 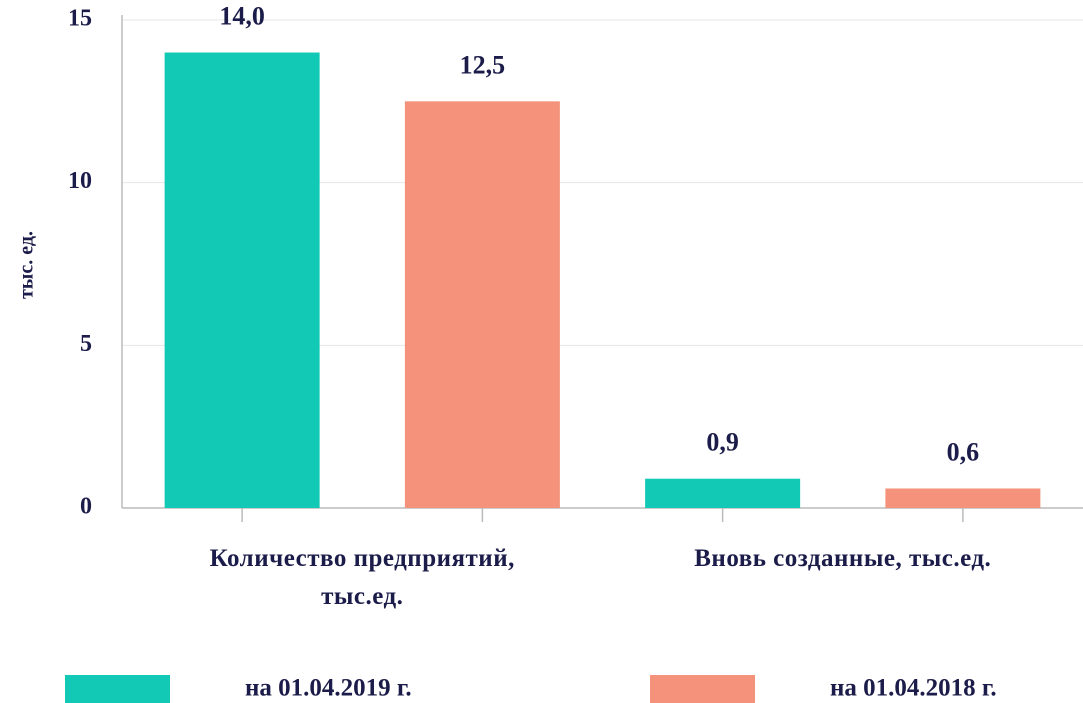 What do you see at coordinates (483, 64) in the screenshot?
I see `data-label: 12,5` at bounding box center [483, 64].